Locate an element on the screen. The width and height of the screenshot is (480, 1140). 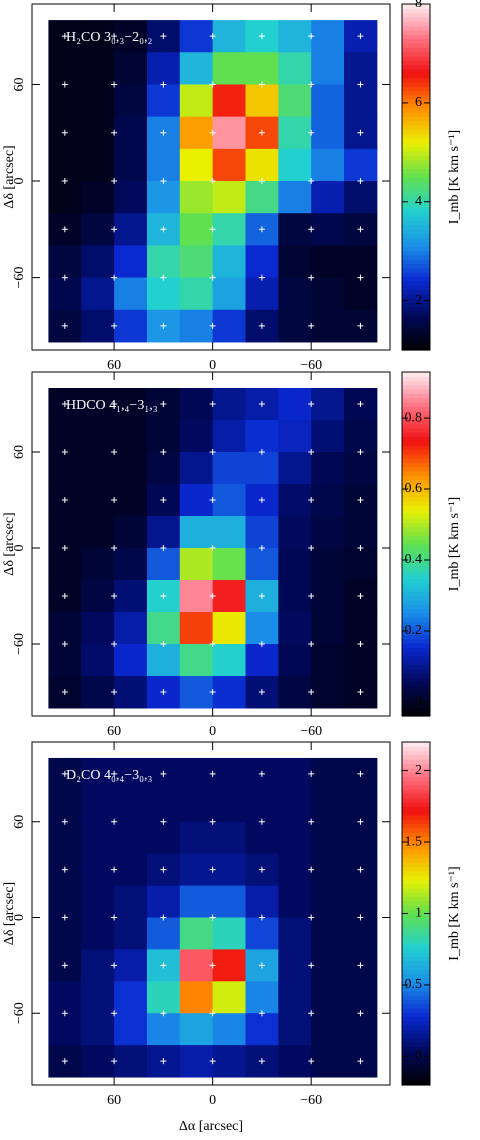
y-axis-label: Δδ [arcsec] is located at coordinates (9, 543).